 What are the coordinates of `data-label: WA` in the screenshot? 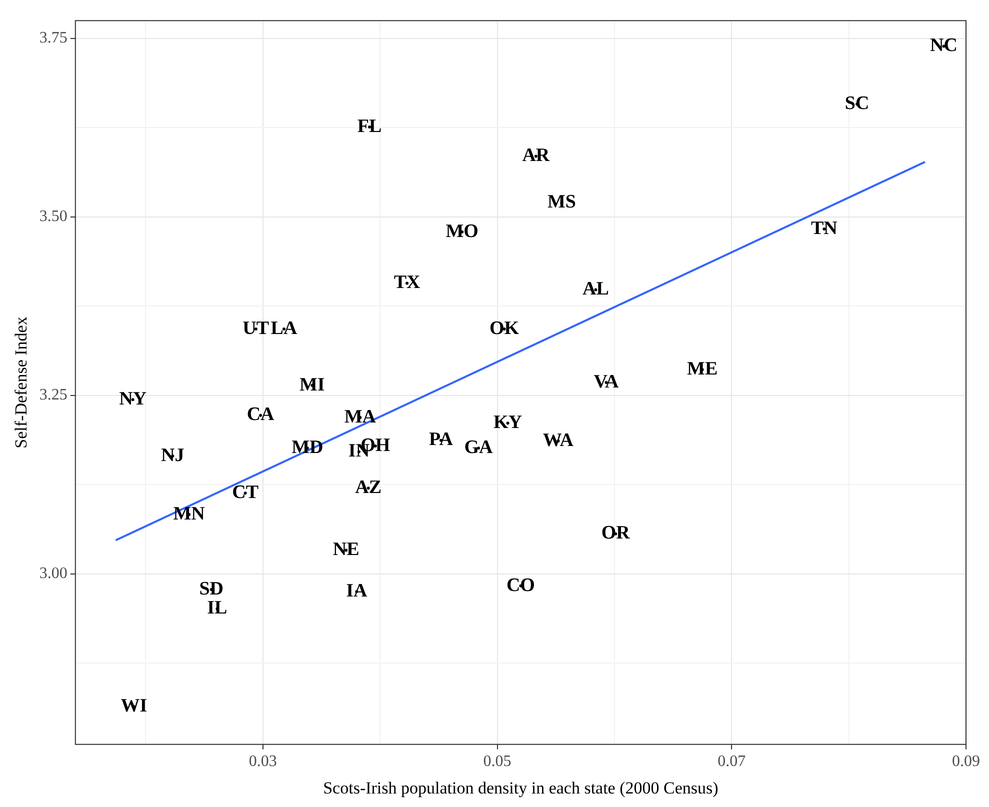 It's located at (558, 440).